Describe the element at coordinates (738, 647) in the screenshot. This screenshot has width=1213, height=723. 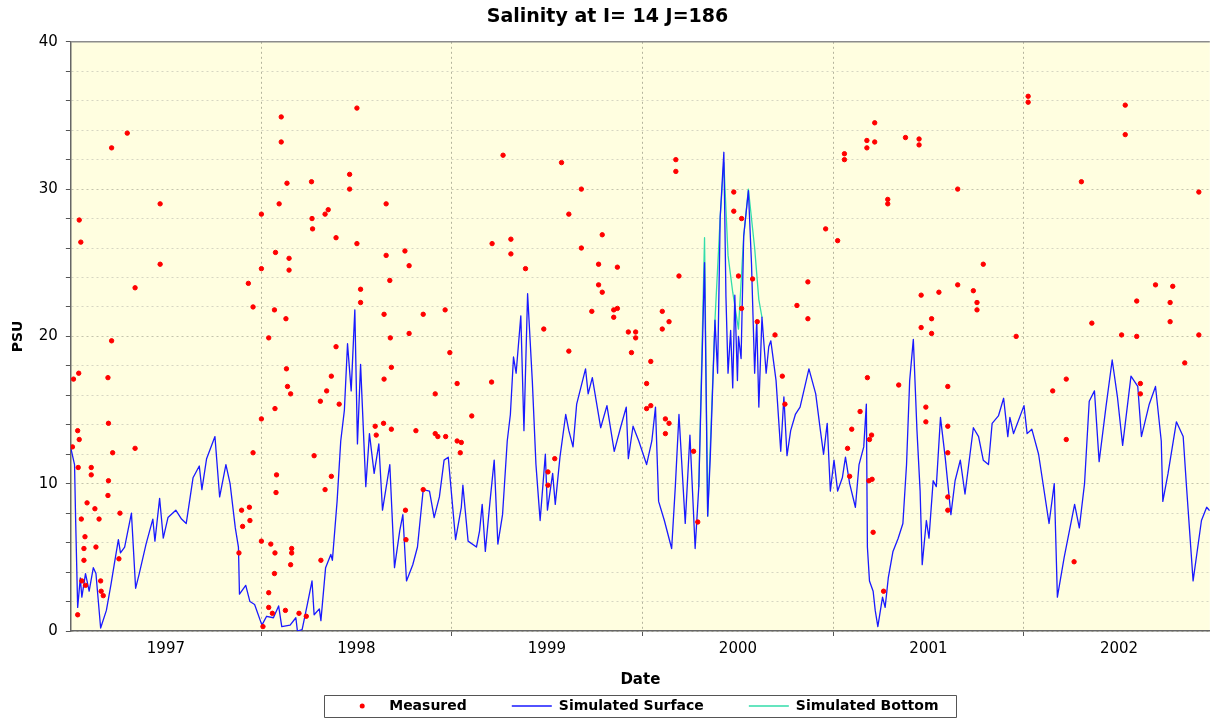
I see `x-tick-label: 2000` at that location.